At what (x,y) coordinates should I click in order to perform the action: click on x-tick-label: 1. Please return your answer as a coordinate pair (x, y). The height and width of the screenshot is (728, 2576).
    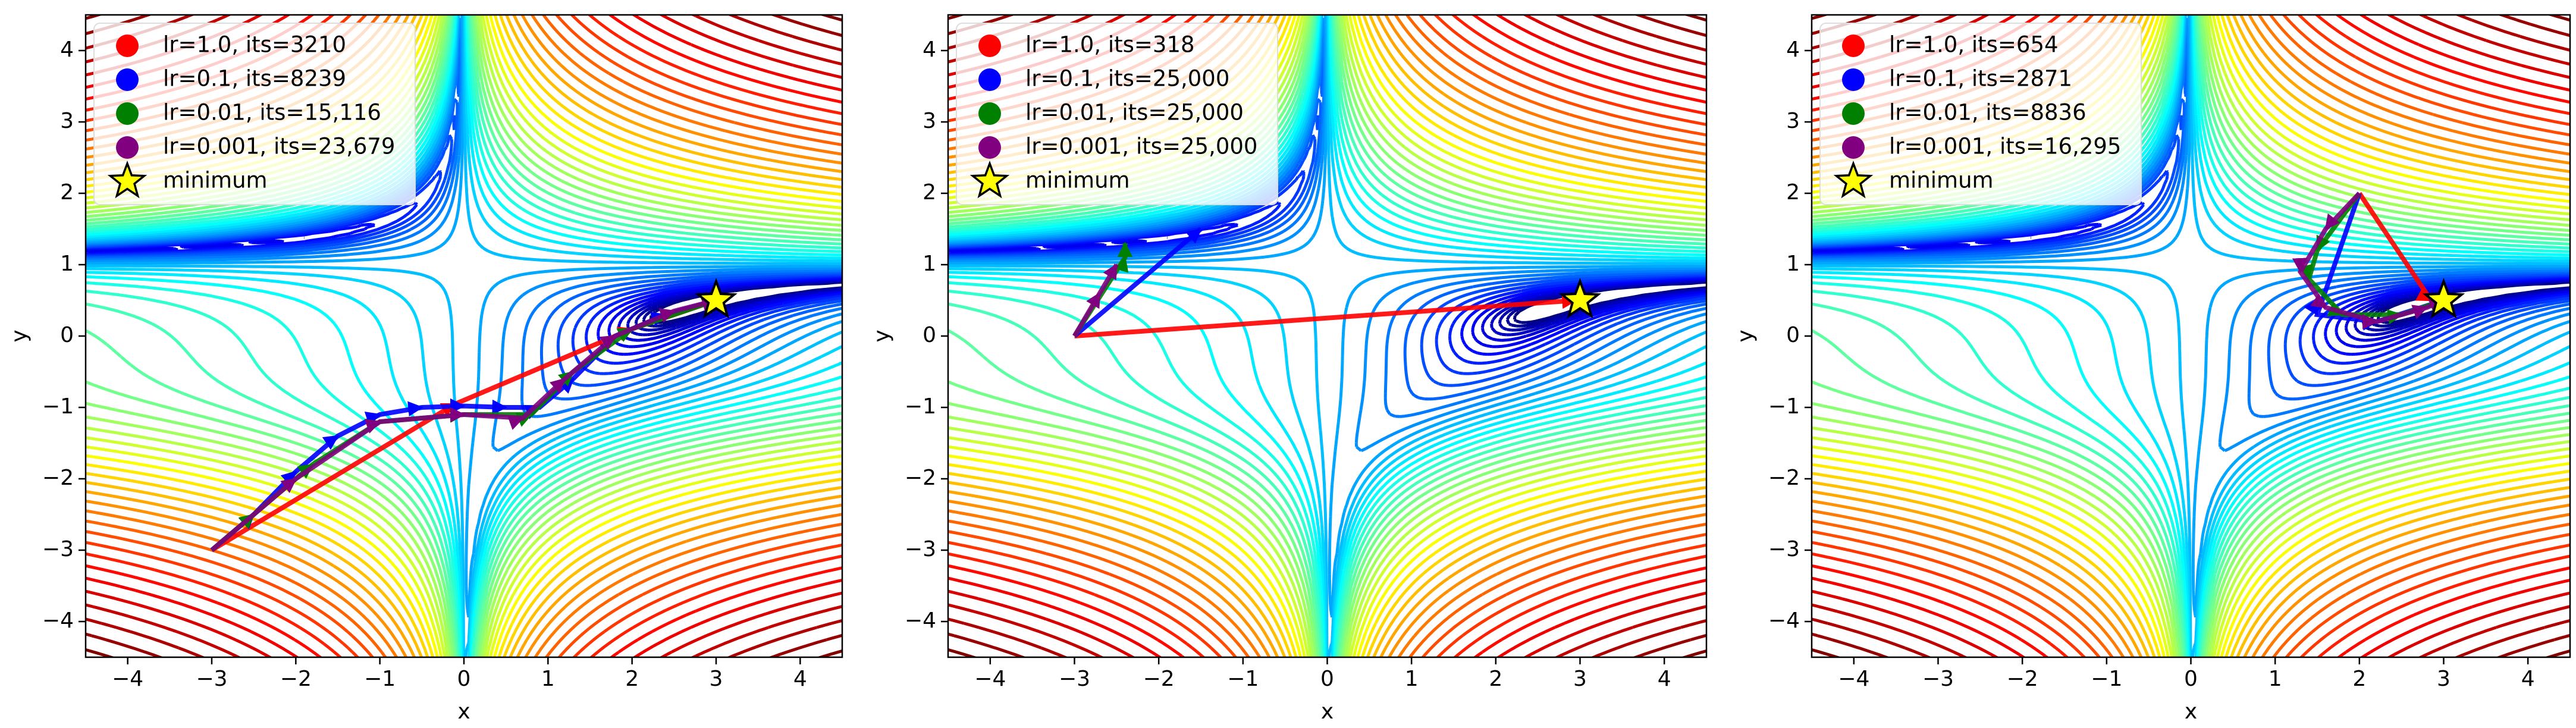
    Looking at the image, I should click on (548, 679).